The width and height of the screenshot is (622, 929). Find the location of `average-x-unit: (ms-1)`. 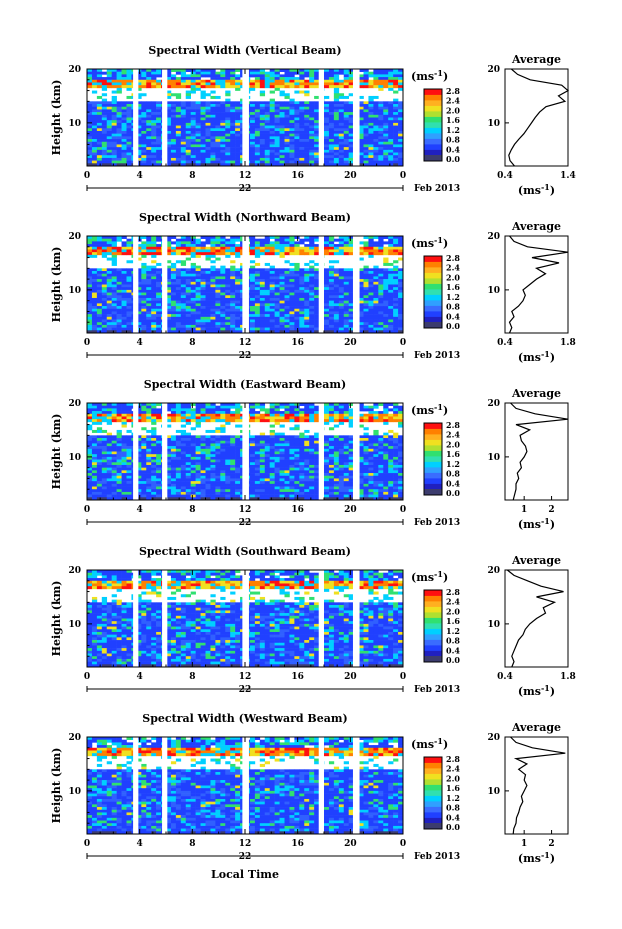

average-x-unit: (ms-1) is located at coordinates (536, 356).